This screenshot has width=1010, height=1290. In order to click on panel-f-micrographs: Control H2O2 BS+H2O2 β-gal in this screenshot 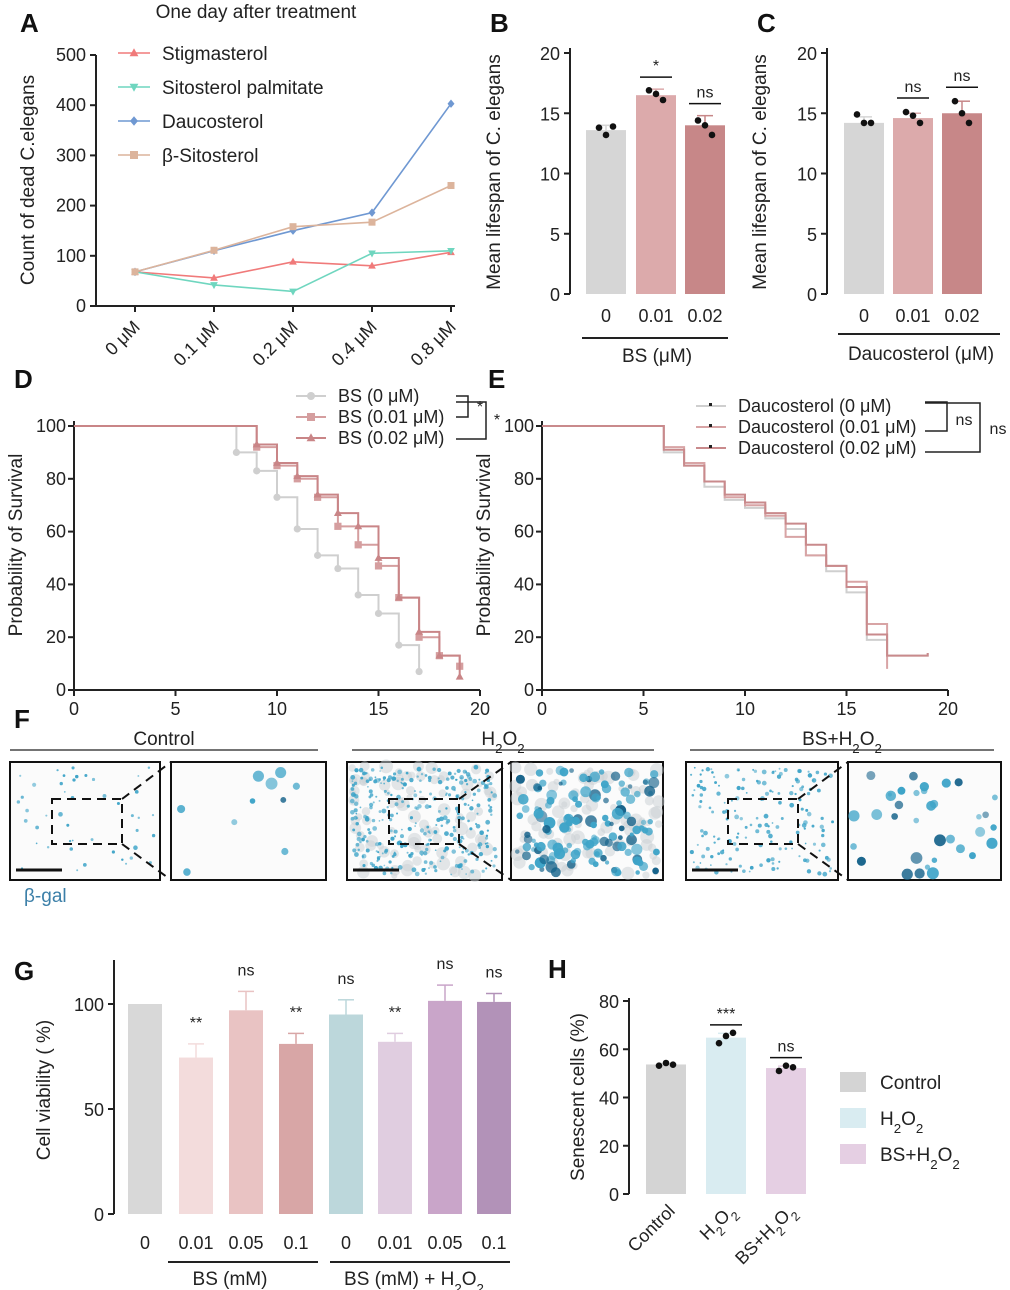, I will do `click(505, 818)`.